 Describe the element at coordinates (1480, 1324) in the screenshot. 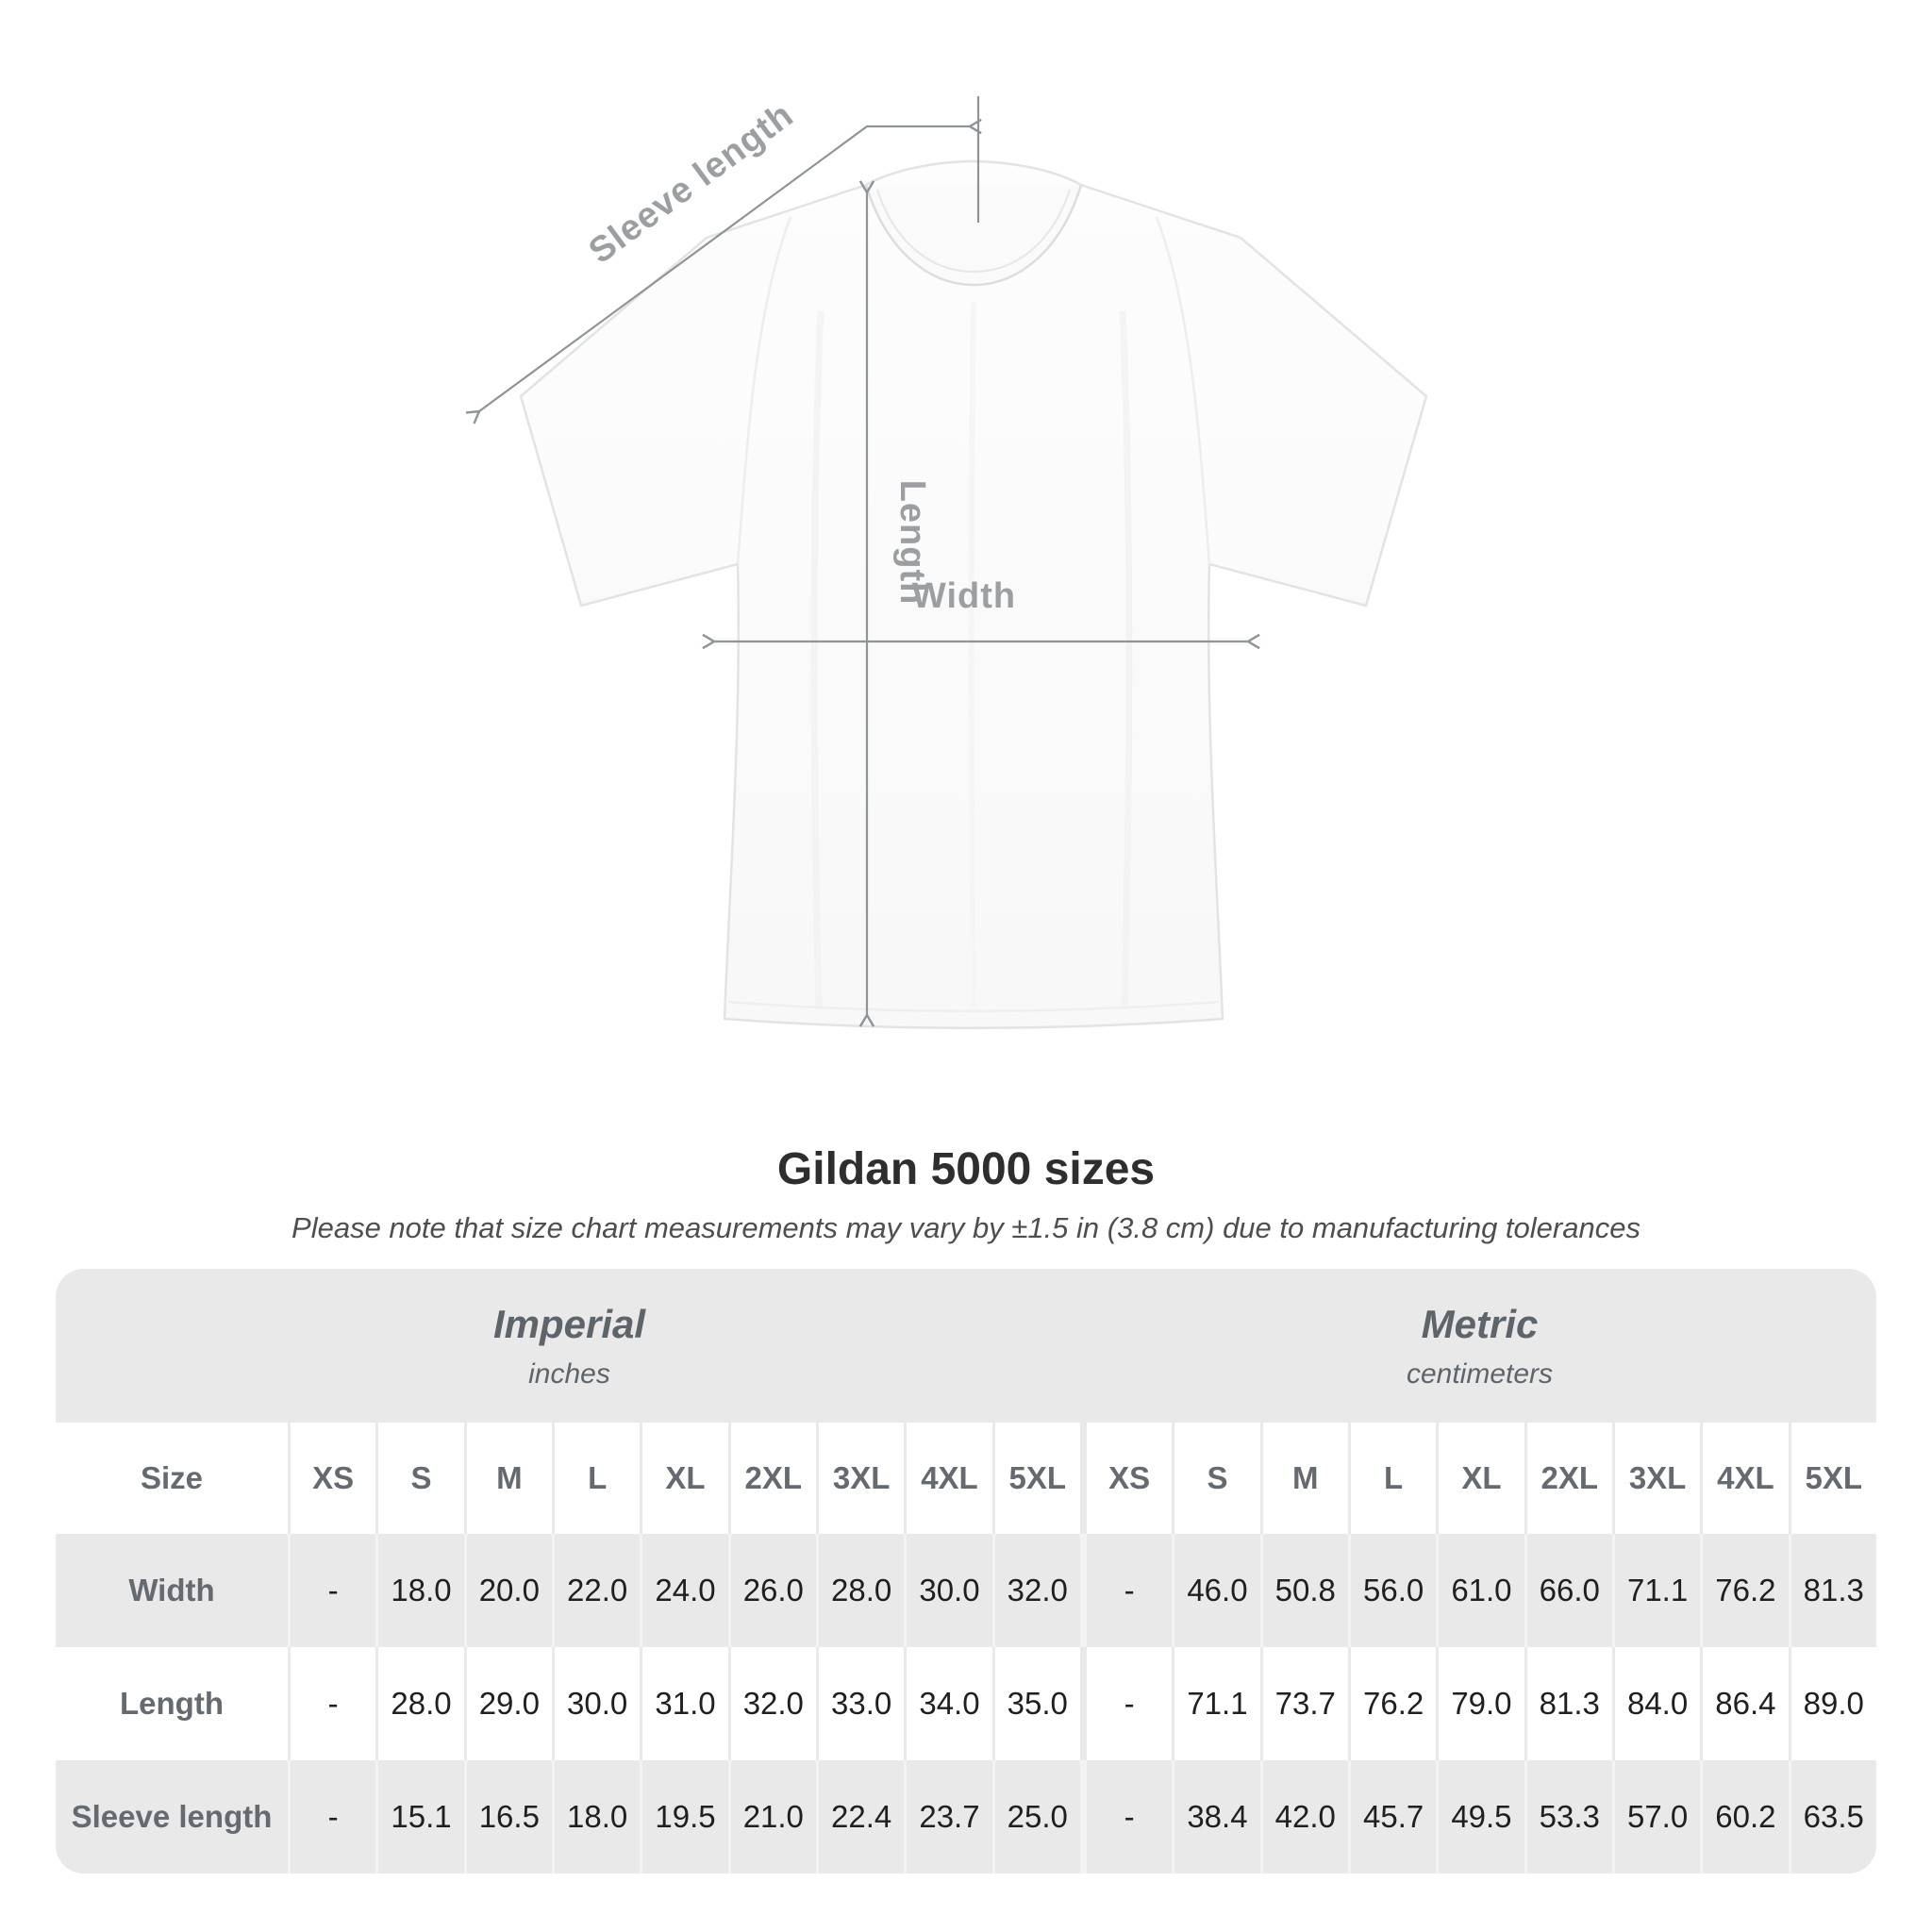

I see `metric-label: Metric` at that location.